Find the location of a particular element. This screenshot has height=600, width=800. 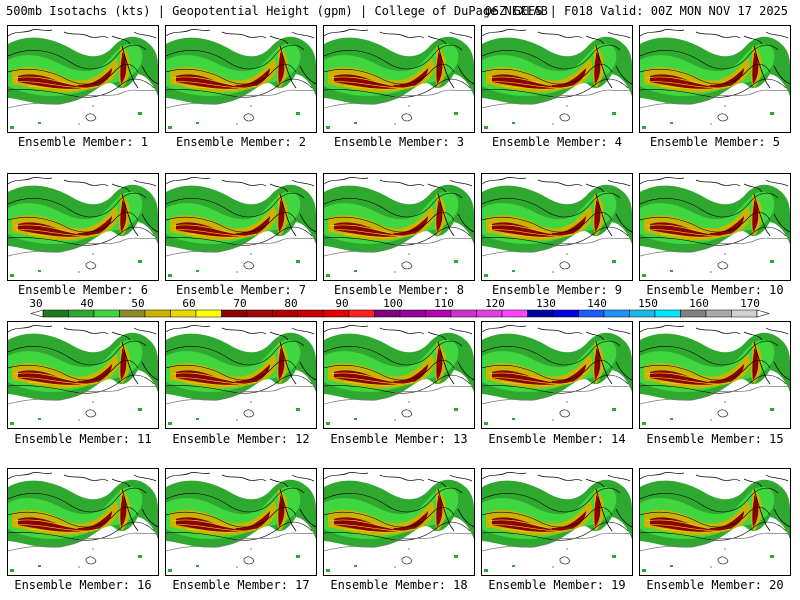

ensemble-member-label: Ensemble Member: 4 is located at coordinates (557, 142).